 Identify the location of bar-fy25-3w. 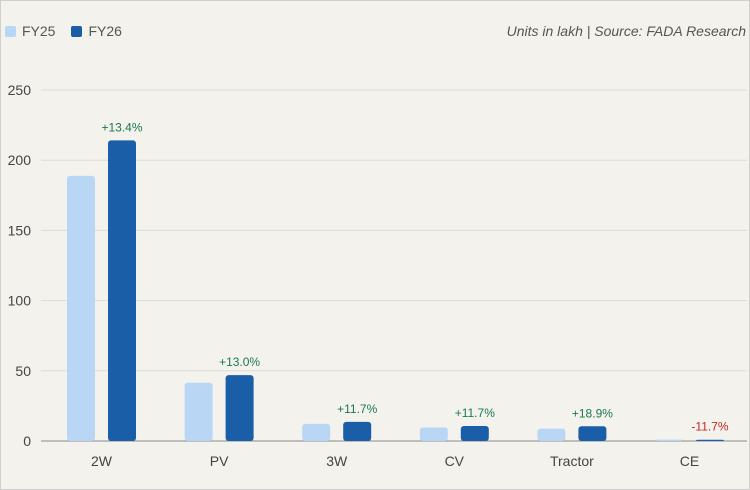
(316, 432).